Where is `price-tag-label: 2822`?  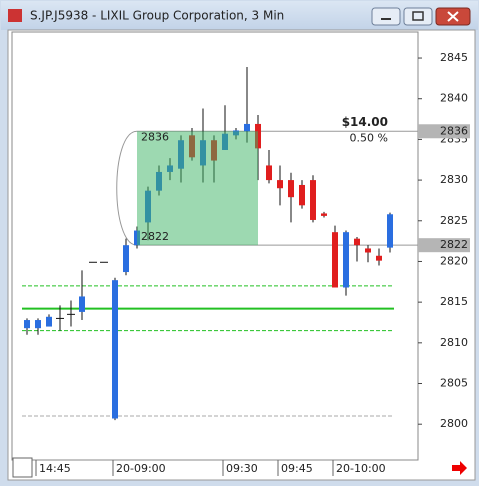
price-tag-label: 2822 is located at coordinates (454, 244).